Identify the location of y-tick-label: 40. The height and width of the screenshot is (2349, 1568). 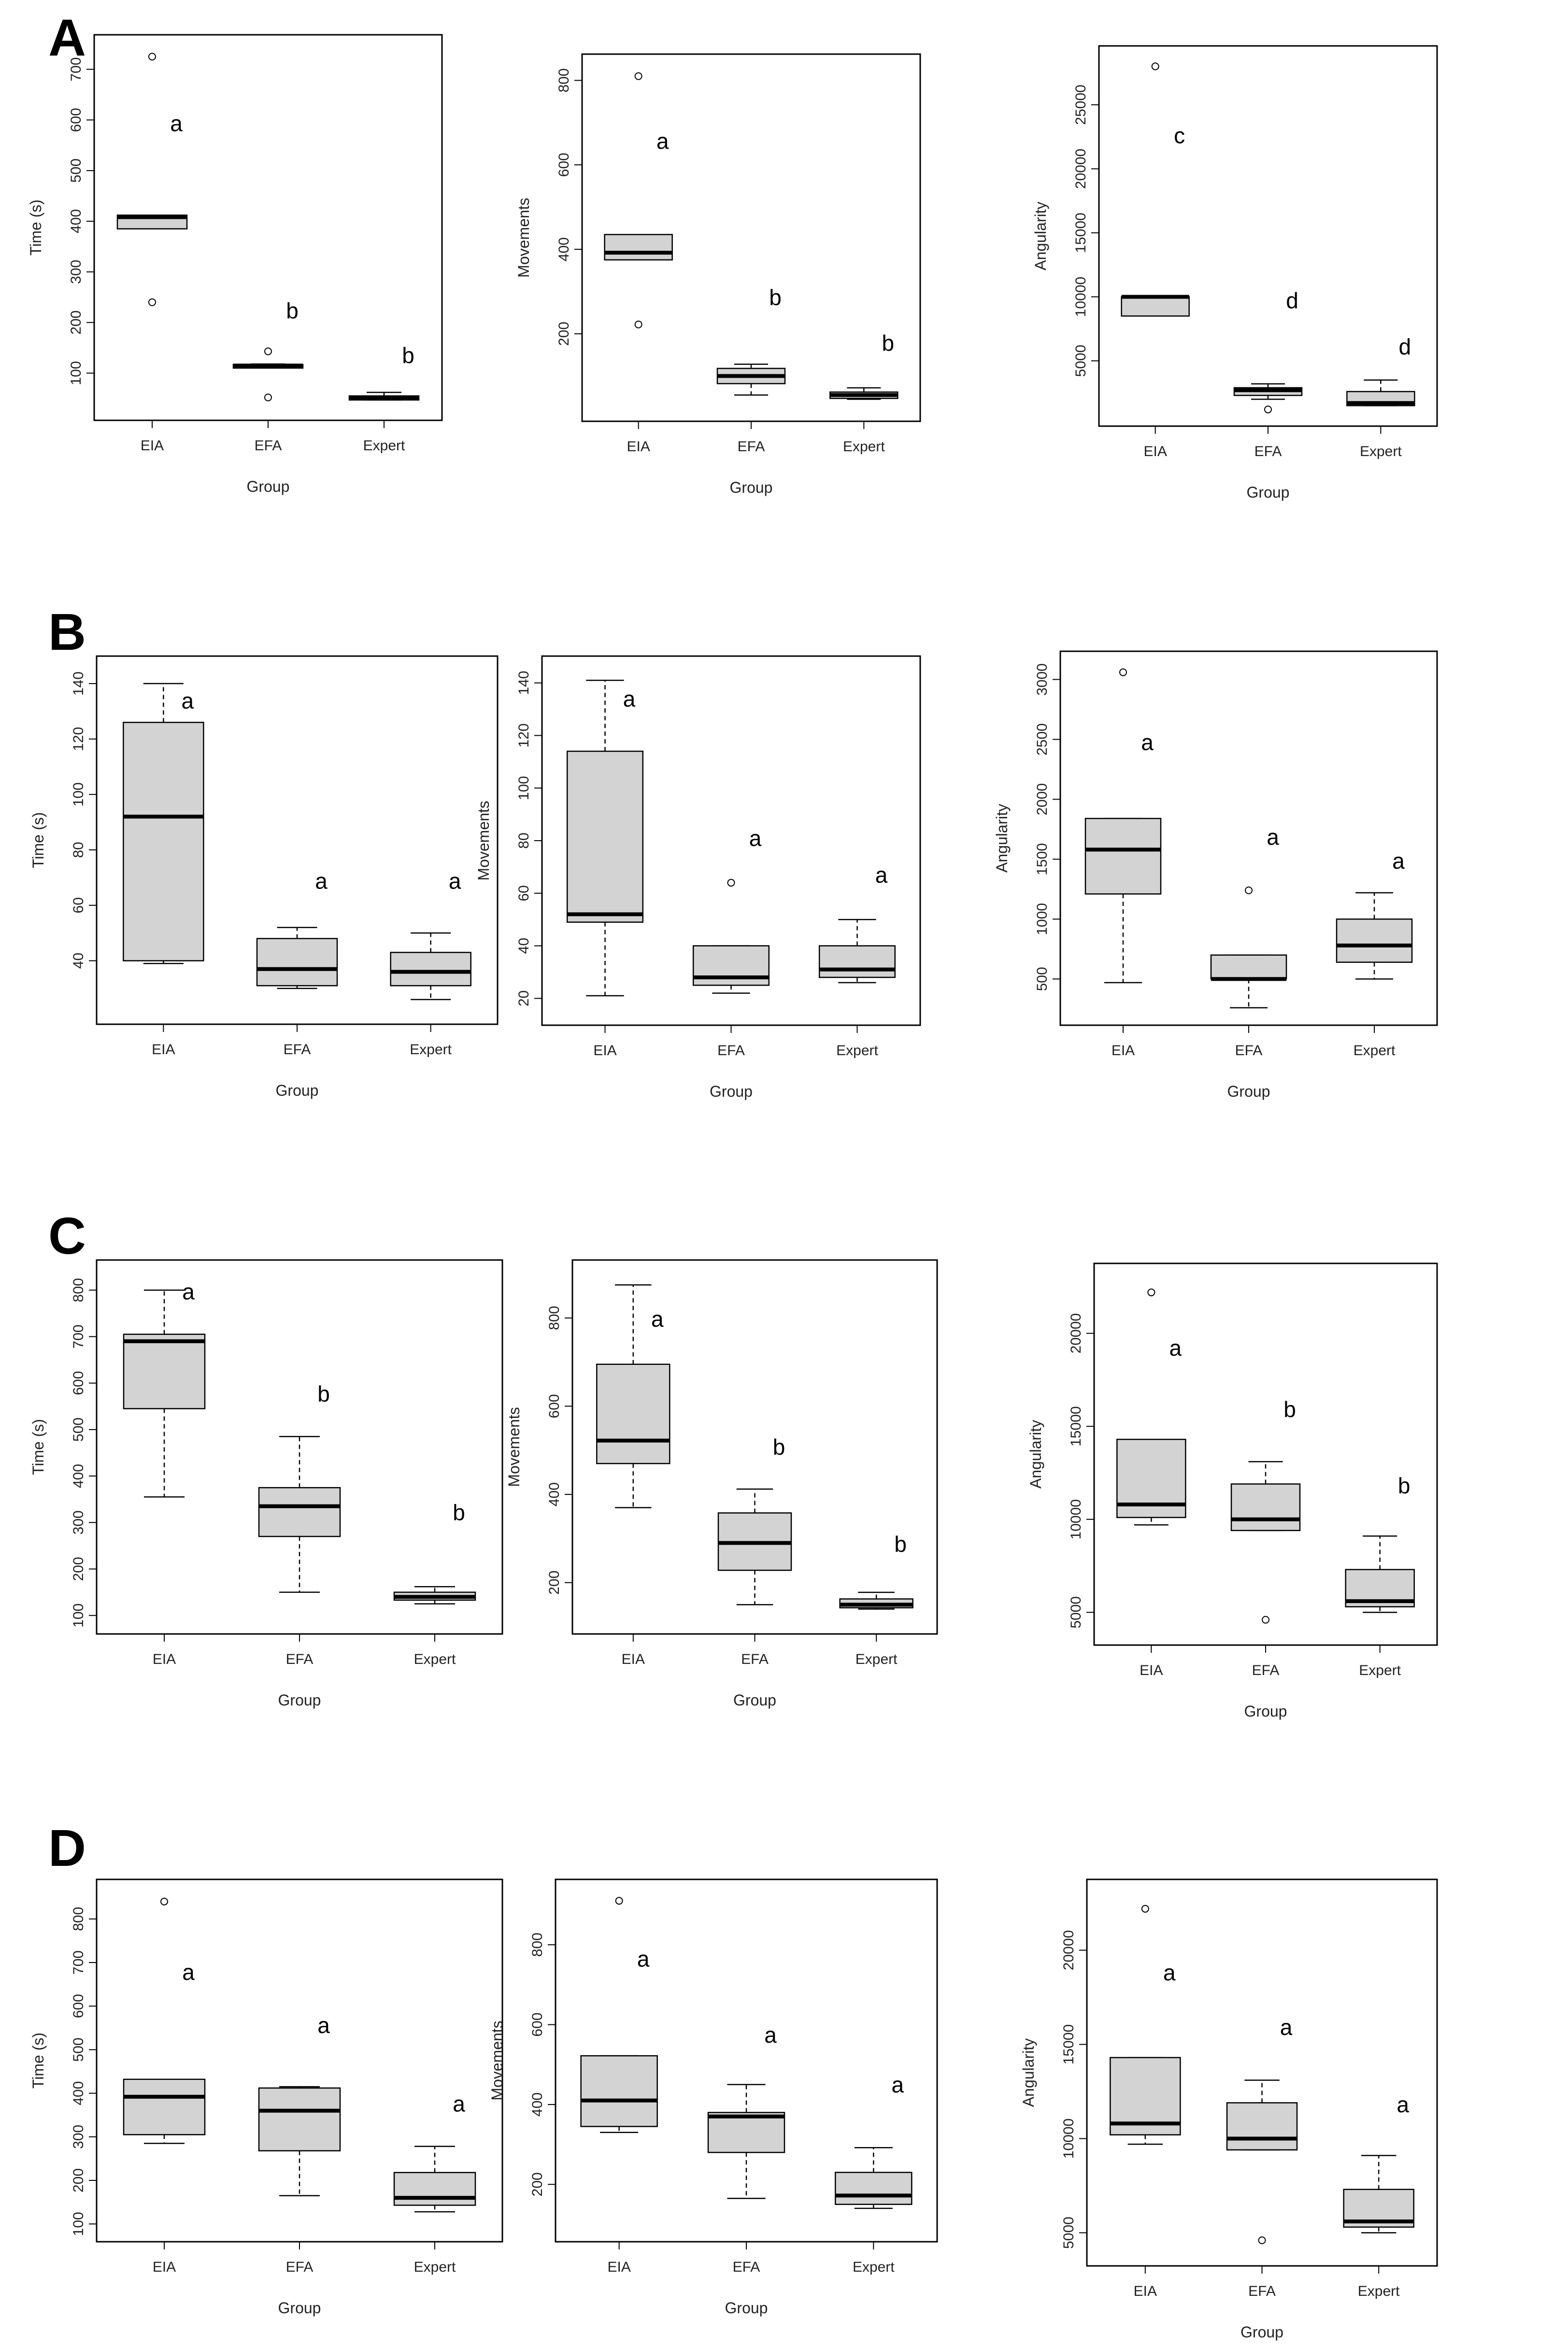
(524, 946).